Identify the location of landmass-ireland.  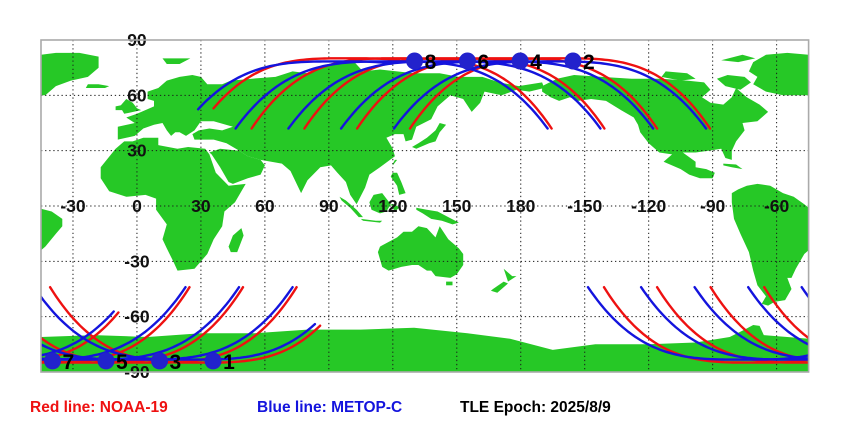
(120, 107).